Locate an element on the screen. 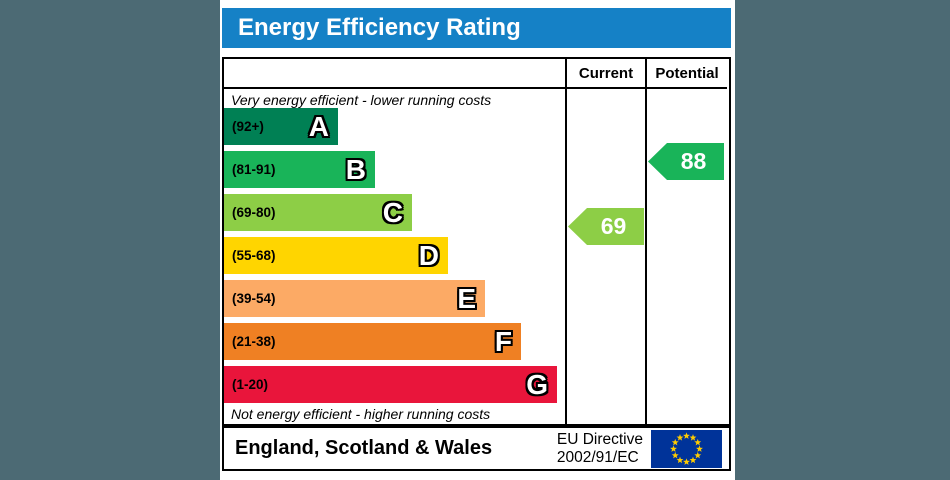 This screenshot has width=950, height=480. current-column-header: Current is located at coordinates (606, 74).